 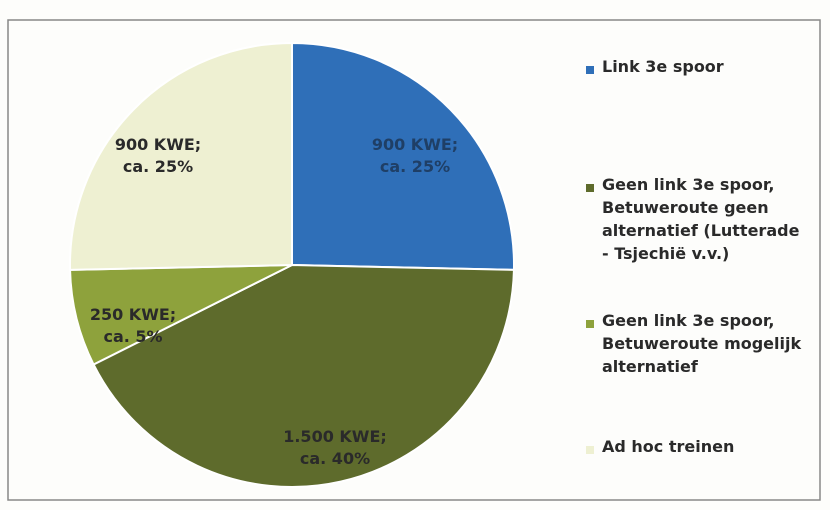 I want to click on data-label: 1.500 KWE; ca. 40%, so click(x=335, y=447).